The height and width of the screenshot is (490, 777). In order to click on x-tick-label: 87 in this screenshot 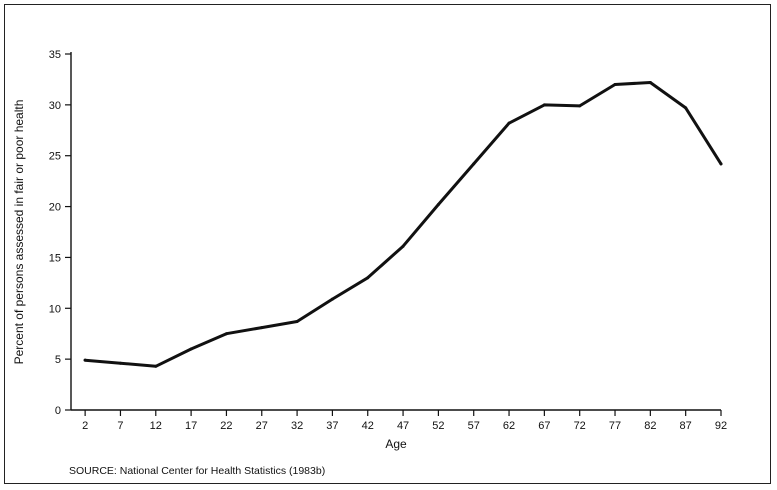, I will do `click(686, 426)`.